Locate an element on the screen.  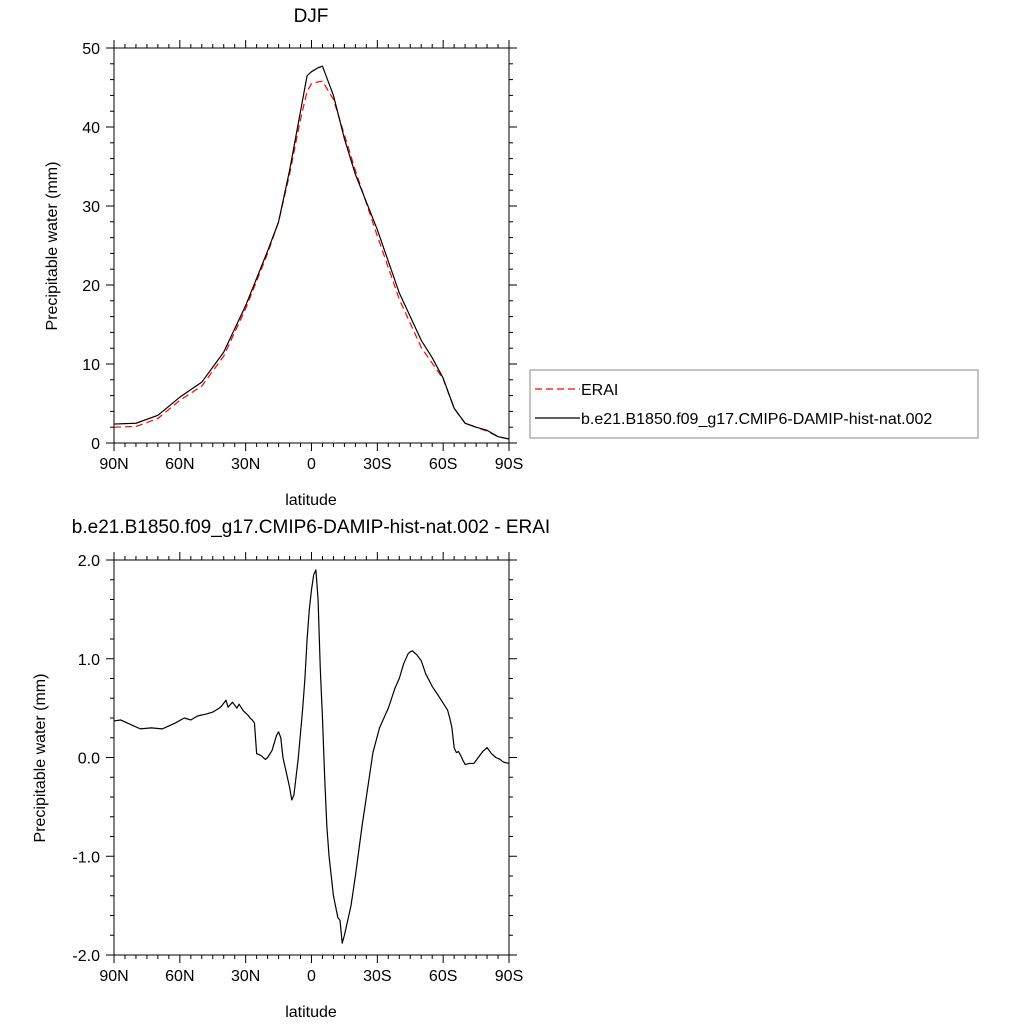
series-line-difference is located at coordinates (311, 756).